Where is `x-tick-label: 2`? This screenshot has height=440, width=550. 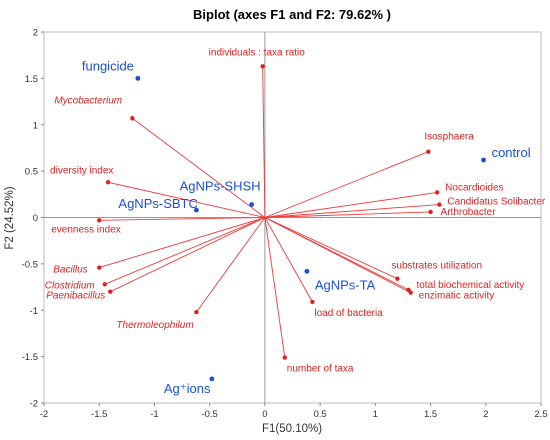
x-tick-label: 2 is located at coordinates (485, 414).